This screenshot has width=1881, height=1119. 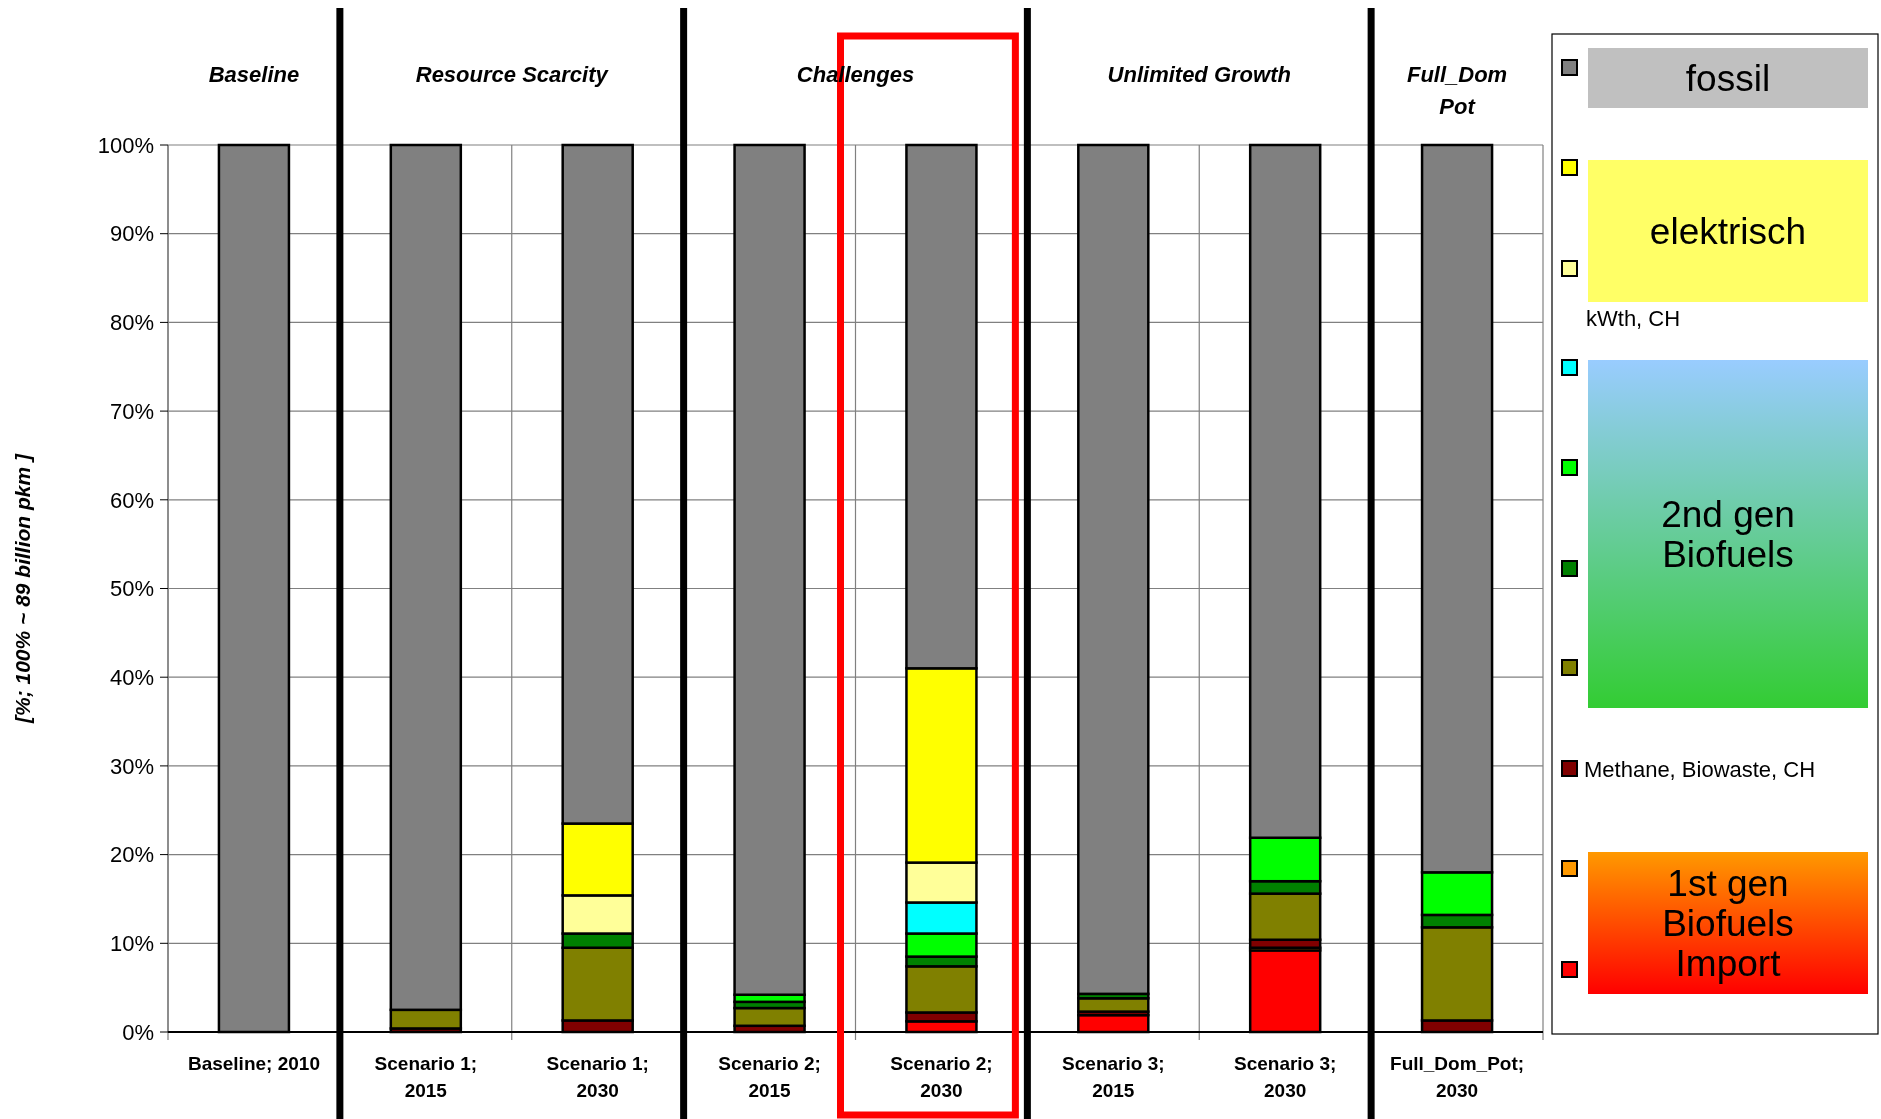 I want to click on y-tick-label: 90%, so click(x=131, y=234).